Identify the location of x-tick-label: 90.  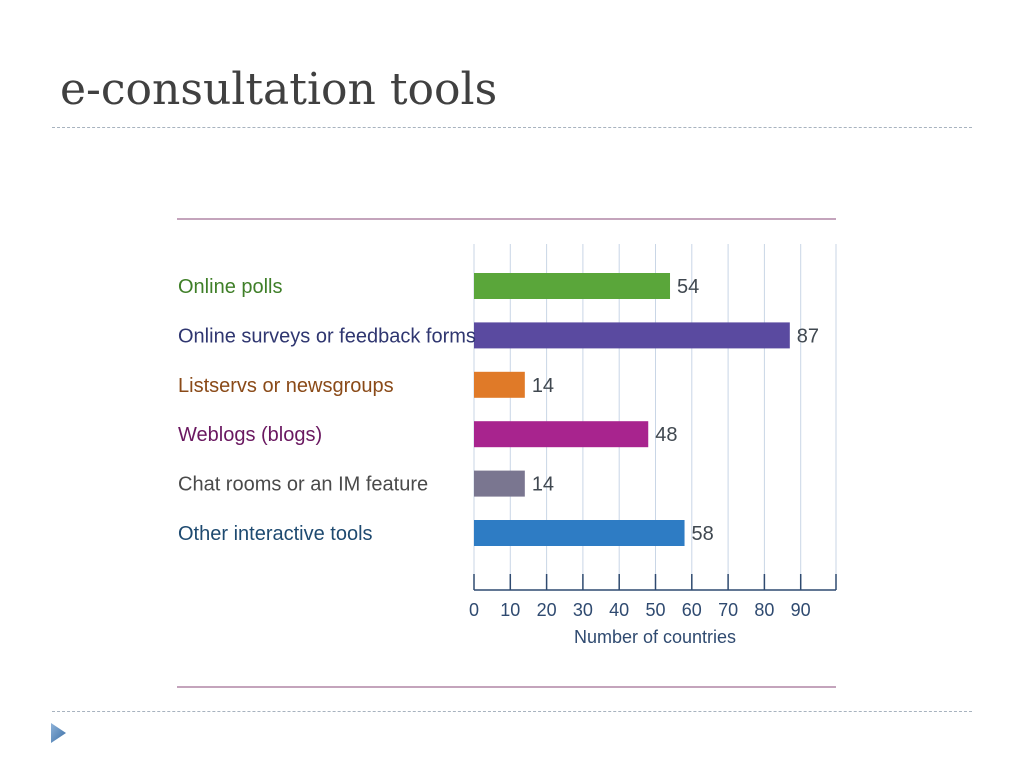
(801, 610).